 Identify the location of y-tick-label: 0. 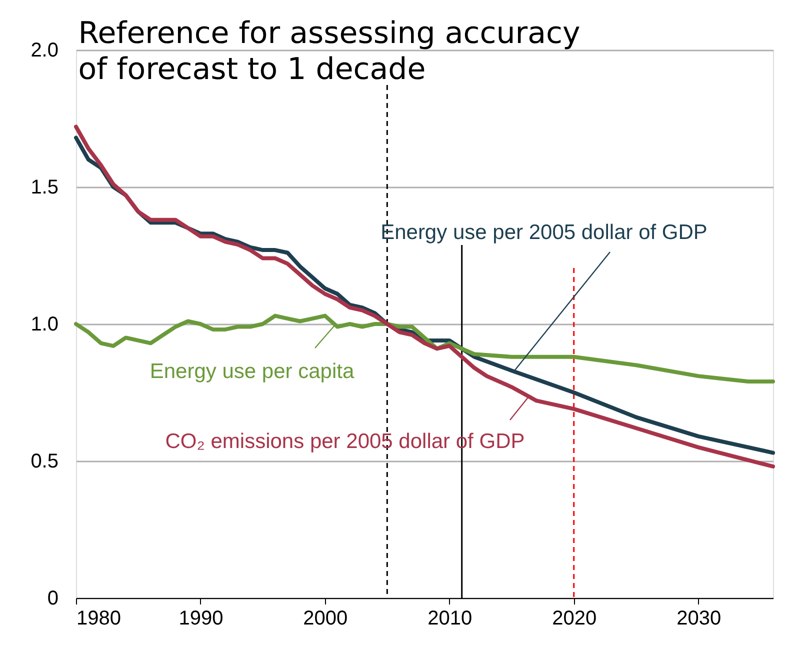
(52, 599).